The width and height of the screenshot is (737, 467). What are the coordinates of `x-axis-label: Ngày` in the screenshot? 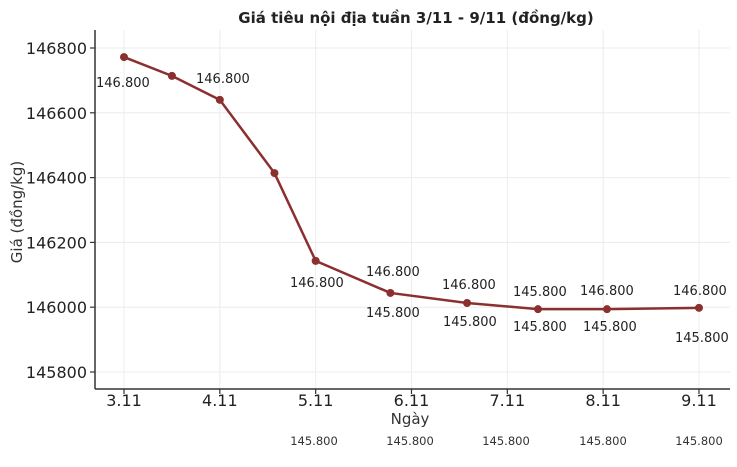 It's located at (410, 419).